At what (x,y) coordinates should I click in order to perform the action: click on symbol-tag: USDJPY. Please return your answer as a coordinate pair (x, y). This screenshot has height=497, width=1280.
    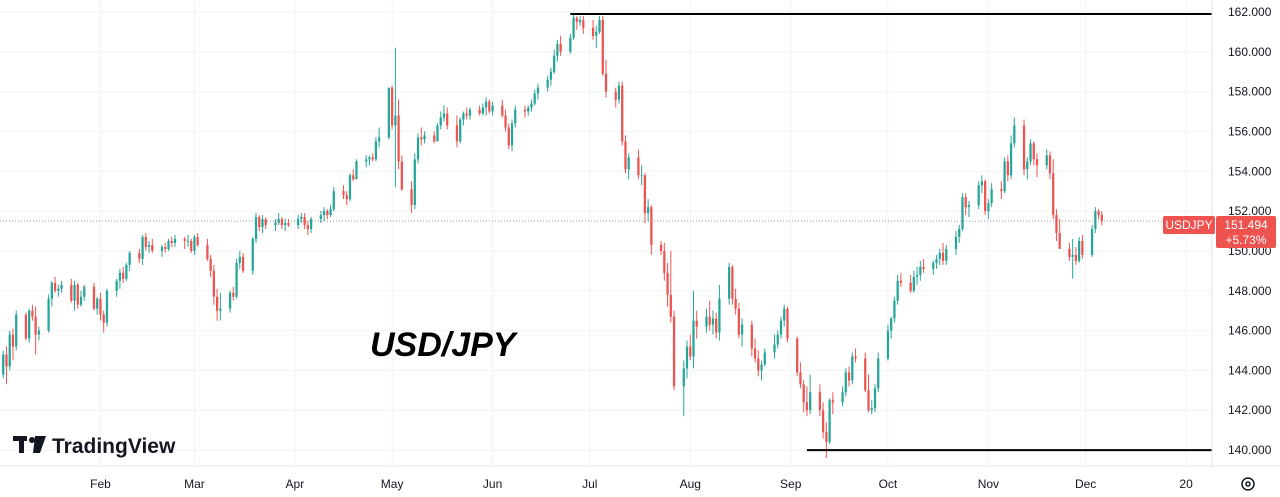
    Looking at the image, I should click on (1189, 225).